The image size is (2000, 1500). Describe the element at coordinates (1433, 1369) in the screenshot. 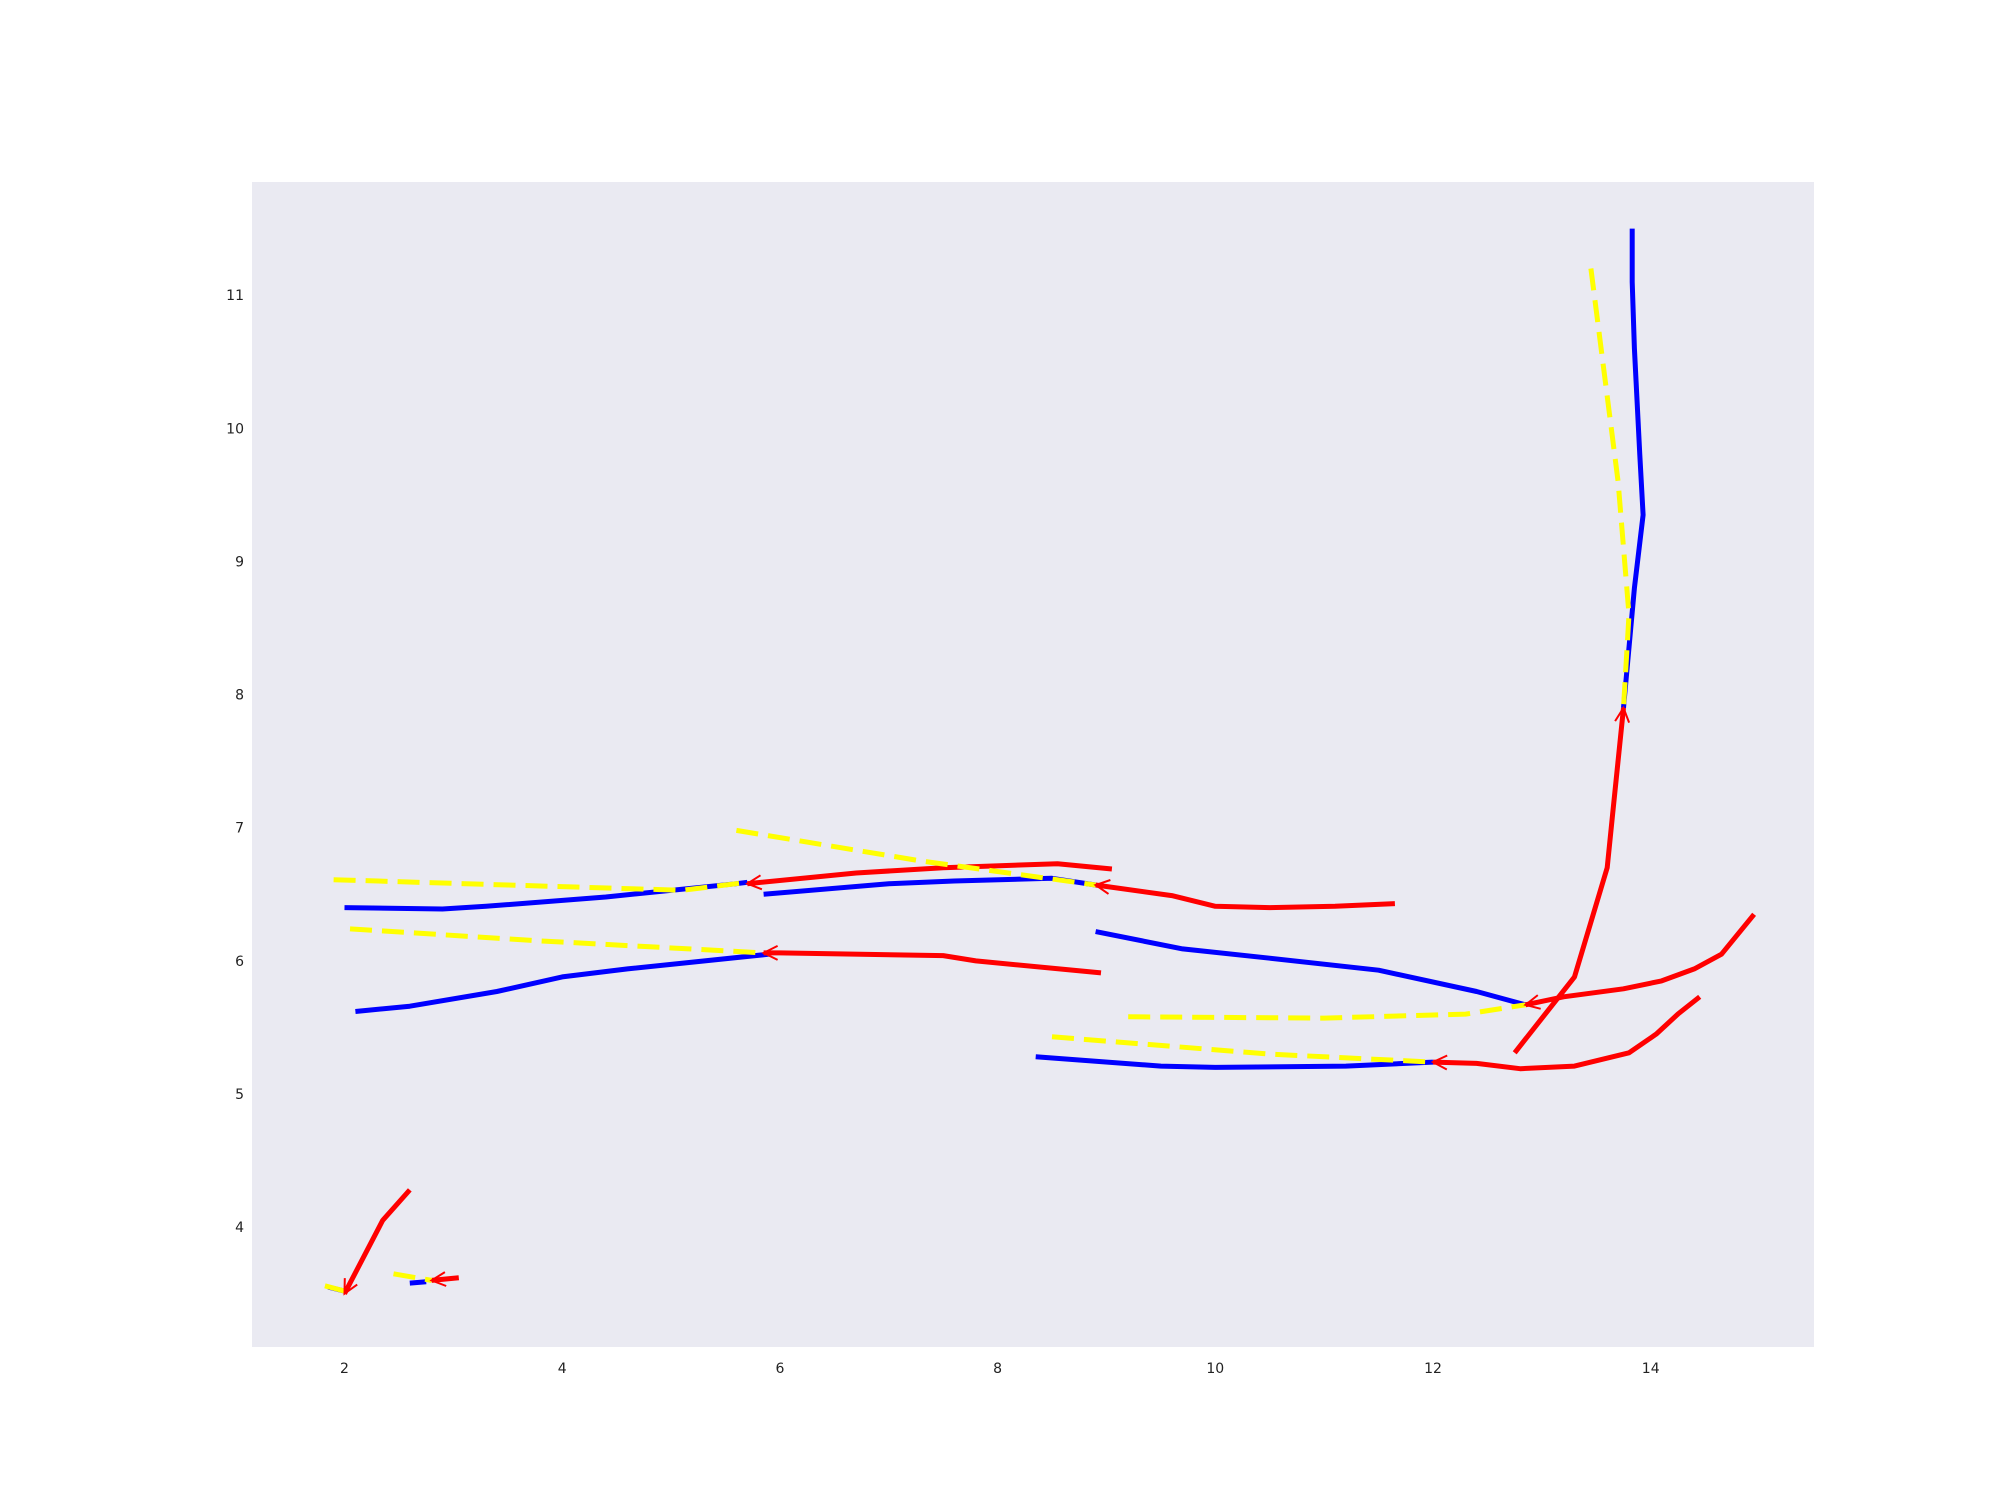

I see `x-tick-label: 12` at that location.